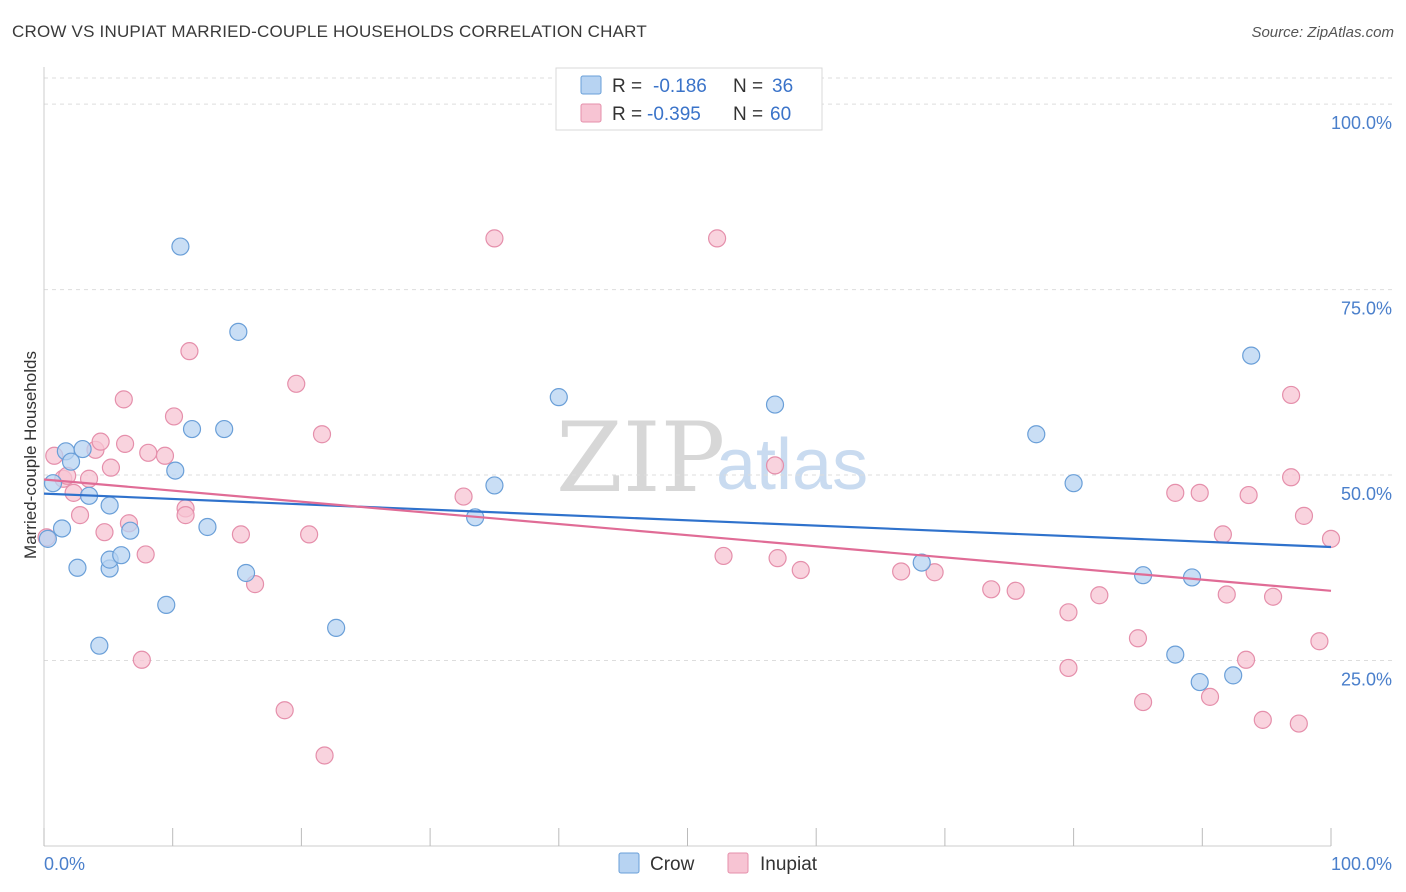  I want to click on source-credit: Source: ZipAtlas.com, so click(1322, 32).